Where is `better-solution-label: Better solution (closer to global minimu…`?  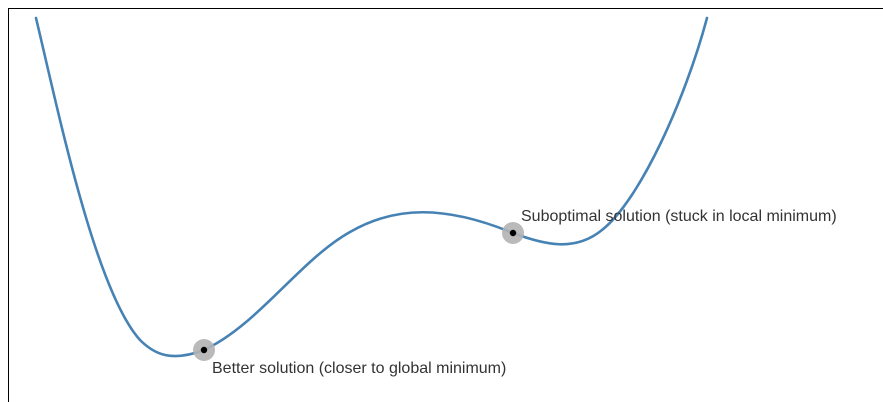 better-solution-label: Better solution (closer to global minimu… is located at coordinates (359, 368).